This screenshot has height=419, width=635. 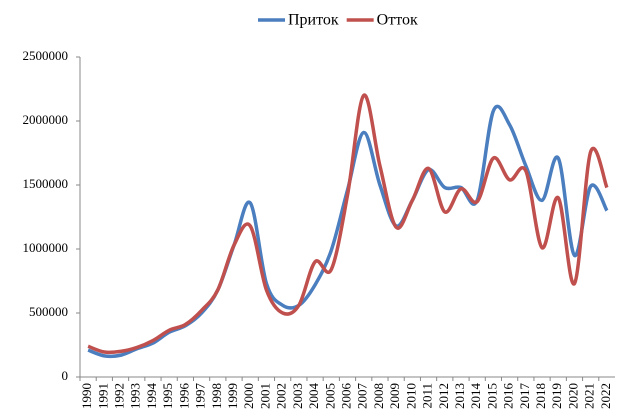 What do you see at coordinates (345, 396) in the screenshot?
I see `x-tick-label: 2006` at bounding box center [345, 396].